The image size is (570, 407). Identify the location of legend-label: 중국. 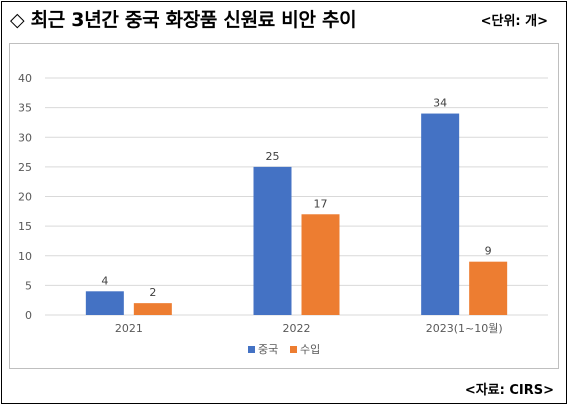
(268, 349).